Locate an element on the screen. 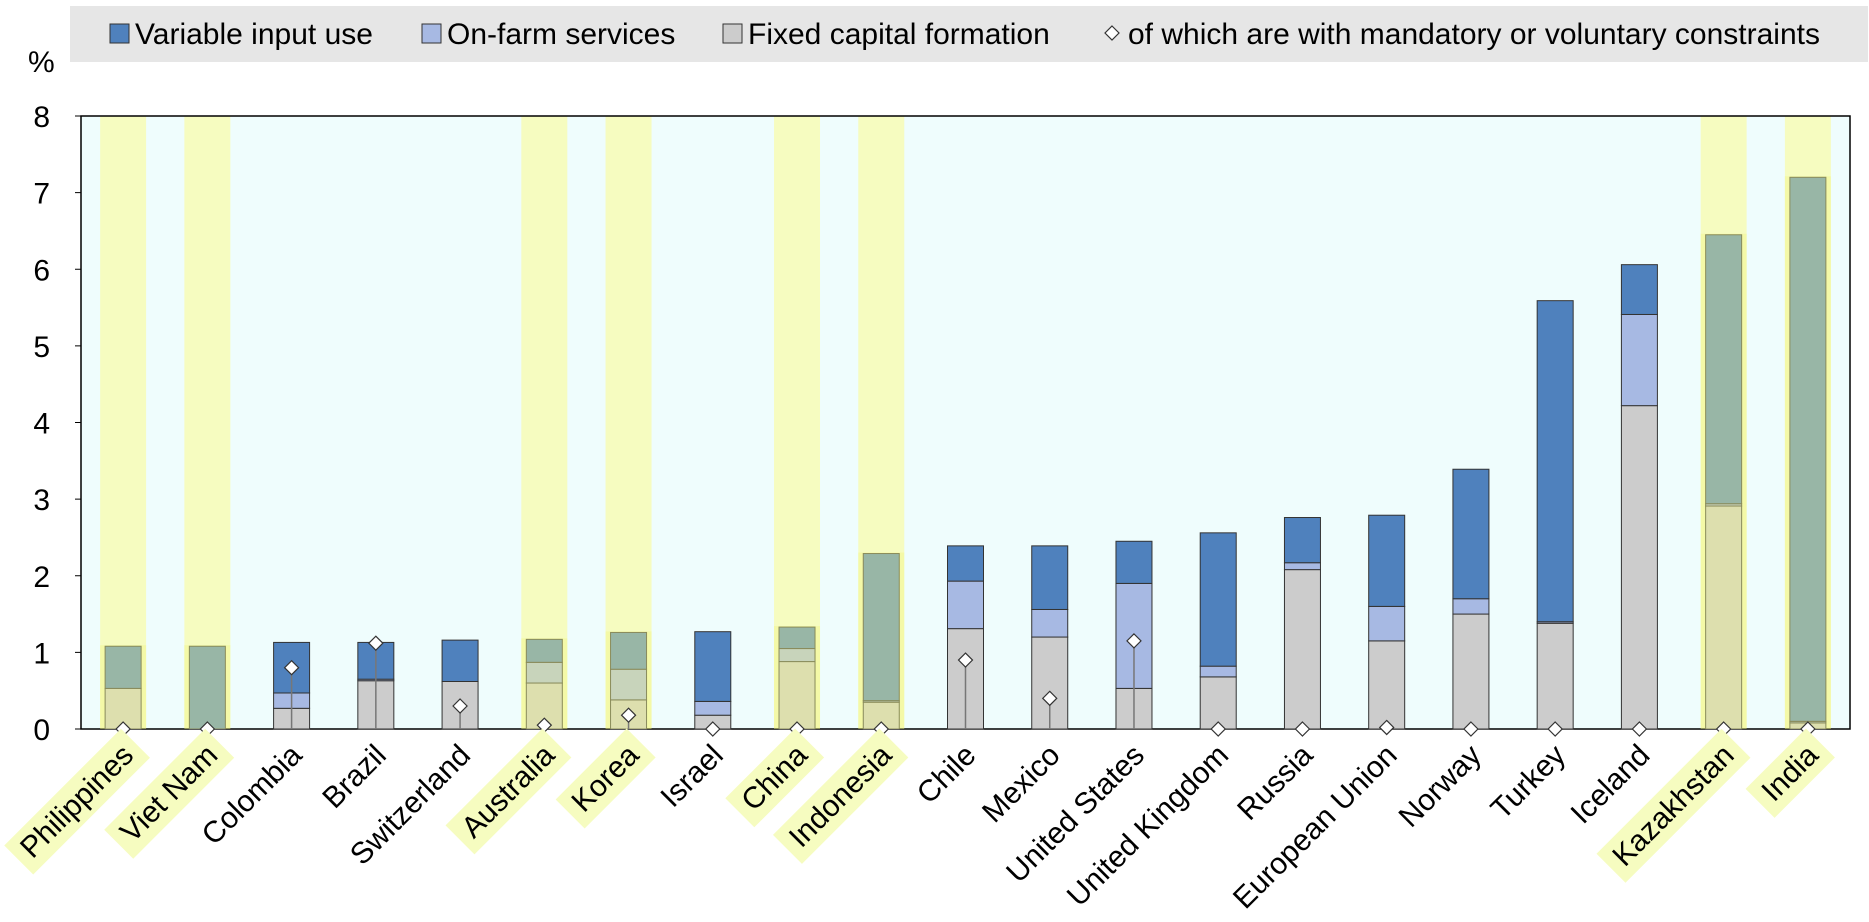  x-tick-label-group: Brazil is located at coordinates (354, 777).